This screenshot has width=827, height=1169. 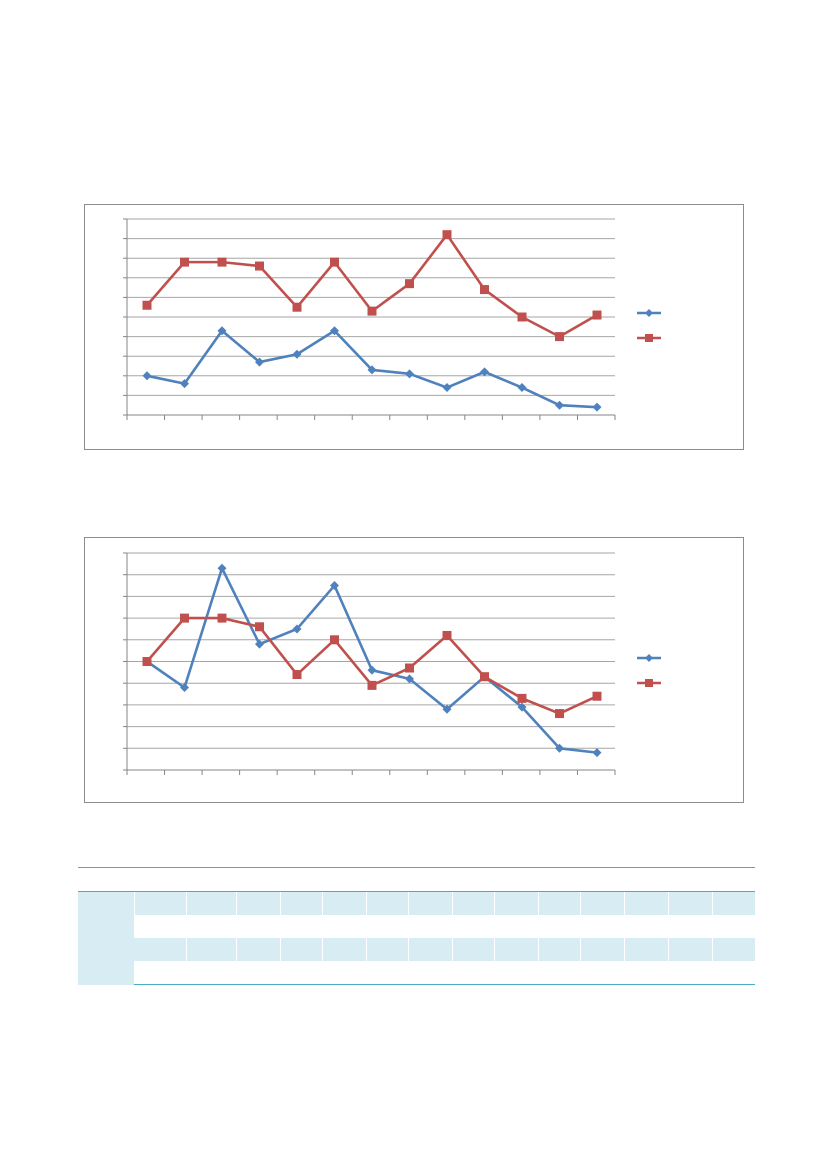 I want to click on table-header-row, so click(x=416, y=879).